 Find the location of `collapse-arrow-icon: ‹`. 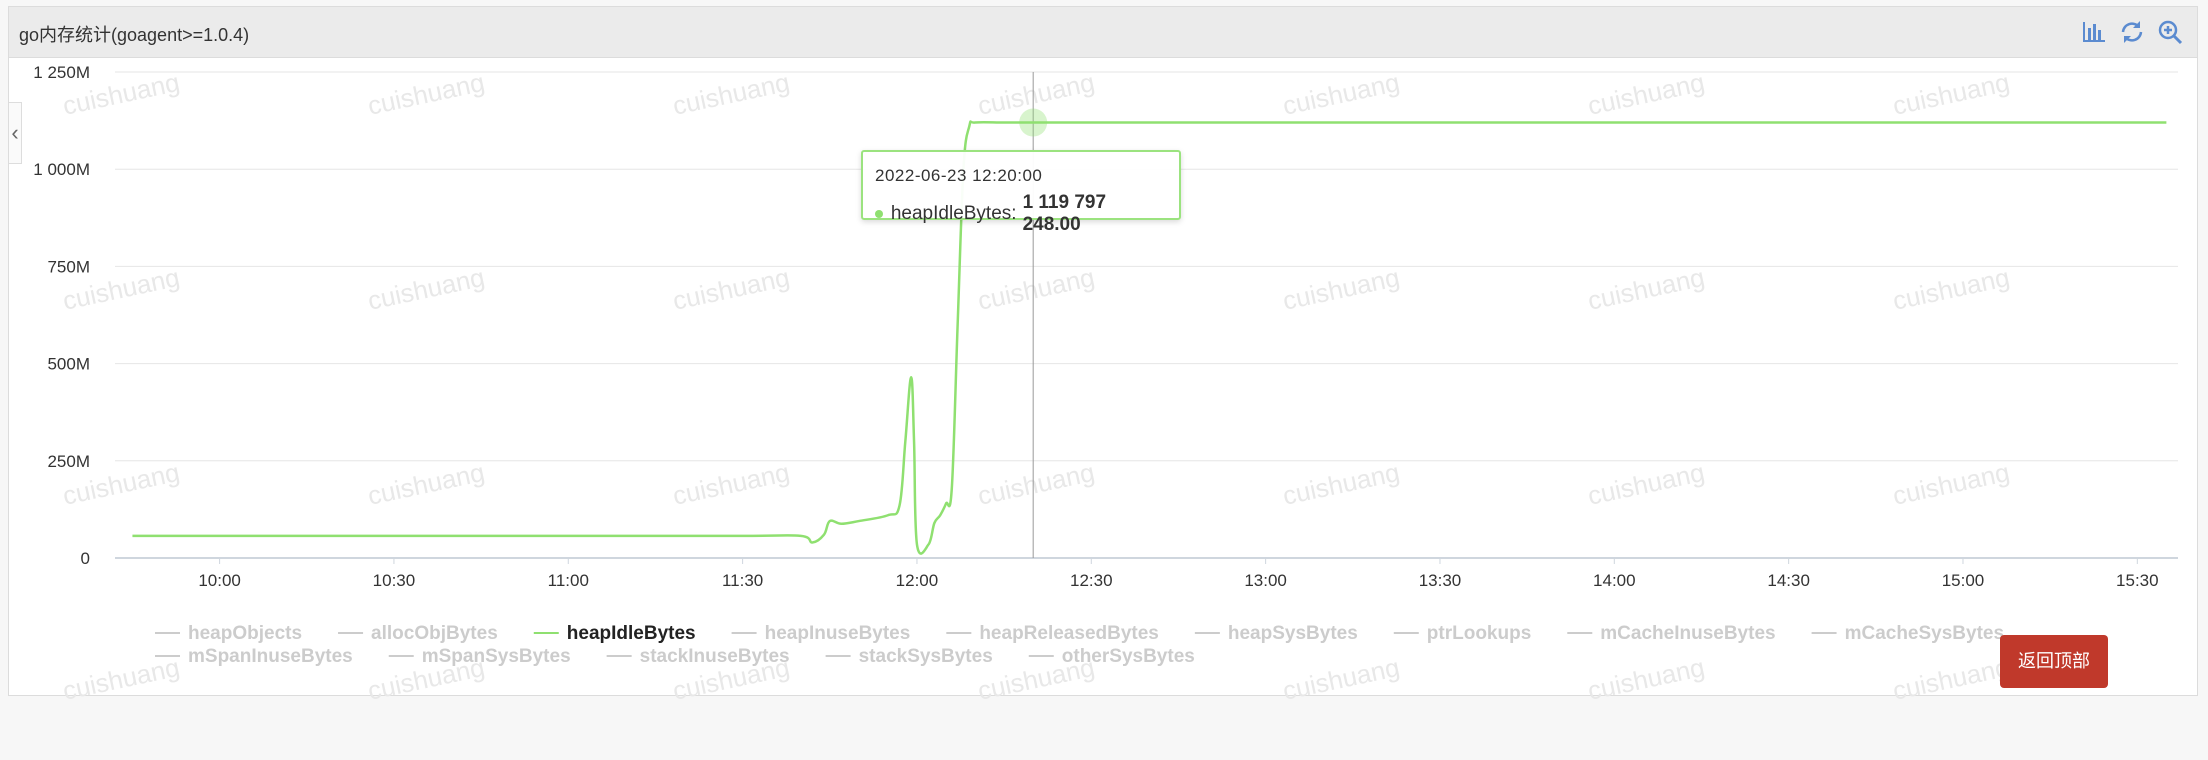

collapse-arrow-icon: ‹ is located at coordinates (15, 133).